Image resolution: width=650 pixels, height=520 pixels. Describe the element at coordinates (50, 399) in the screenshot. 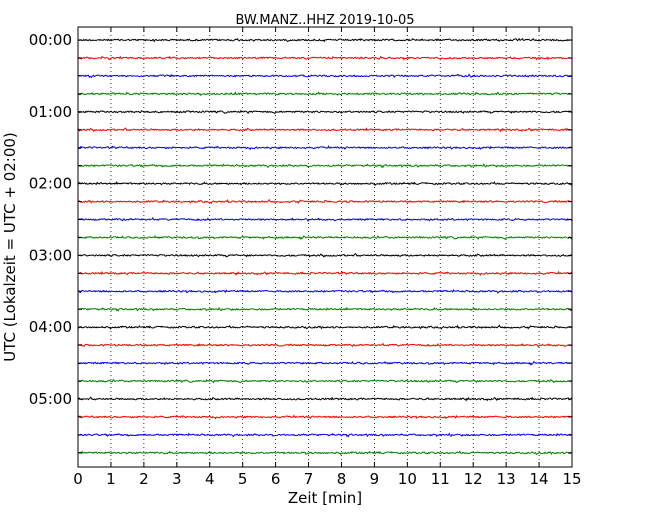

I see `y-tick-label: 05:00` at that location.